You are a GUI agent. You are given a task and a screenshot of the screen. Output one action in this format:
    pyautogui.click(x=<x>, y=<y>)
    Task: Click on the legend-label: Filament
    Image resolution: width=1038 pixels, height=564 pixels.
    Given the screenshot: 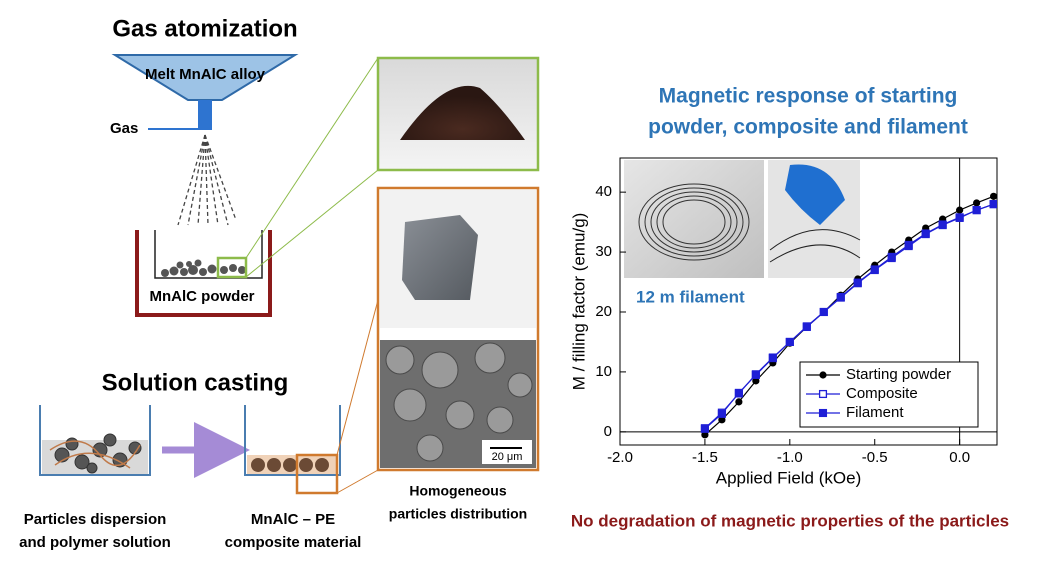 What is the action you would take?
    pyautogui.click(x=875, y=412)
    